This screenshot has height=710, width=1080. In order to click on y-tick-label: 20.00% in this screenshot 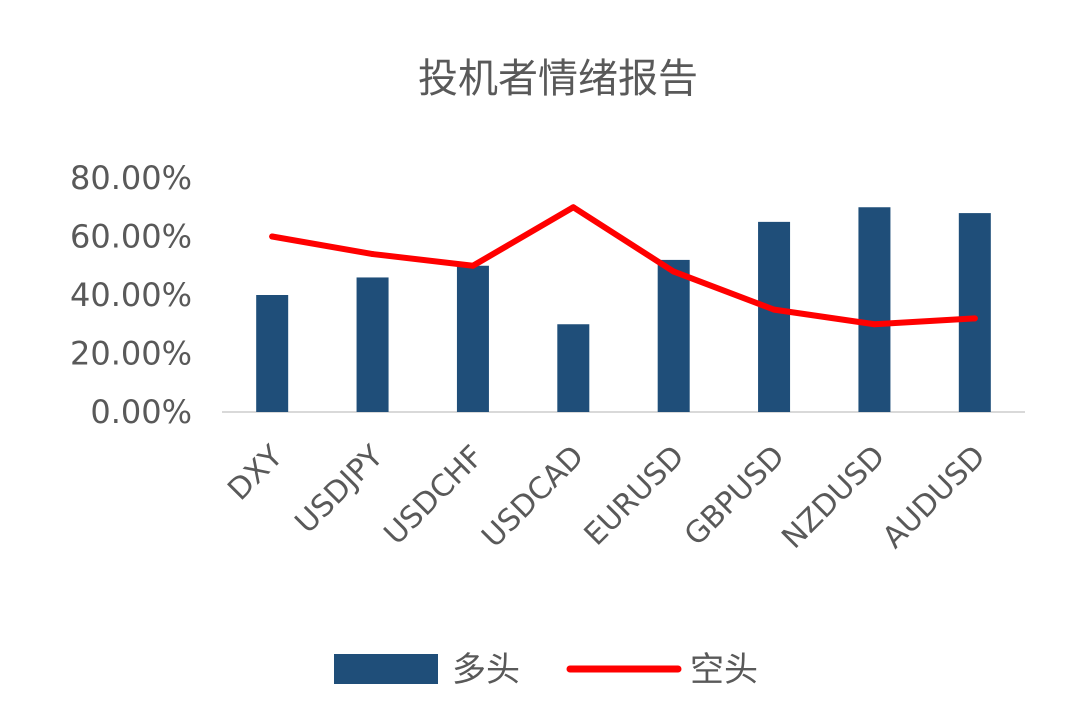, I will do `click(131, 354)`.